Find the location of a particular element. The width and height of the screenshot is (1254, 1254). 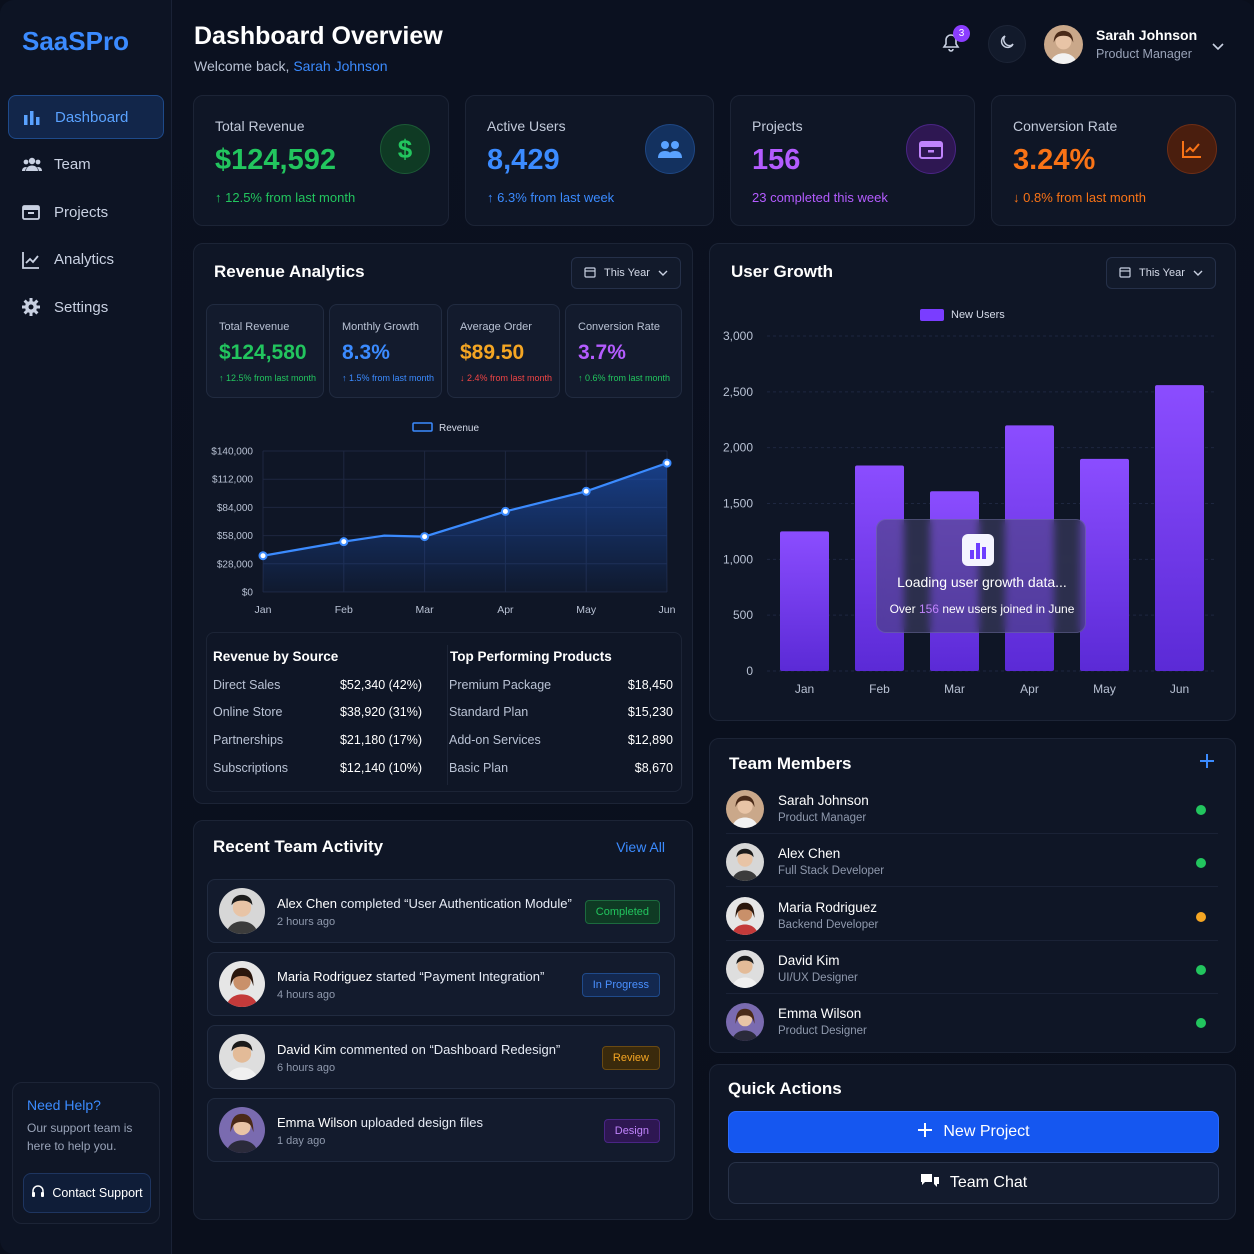

headset-icon is located at coordinates (38, 1193).